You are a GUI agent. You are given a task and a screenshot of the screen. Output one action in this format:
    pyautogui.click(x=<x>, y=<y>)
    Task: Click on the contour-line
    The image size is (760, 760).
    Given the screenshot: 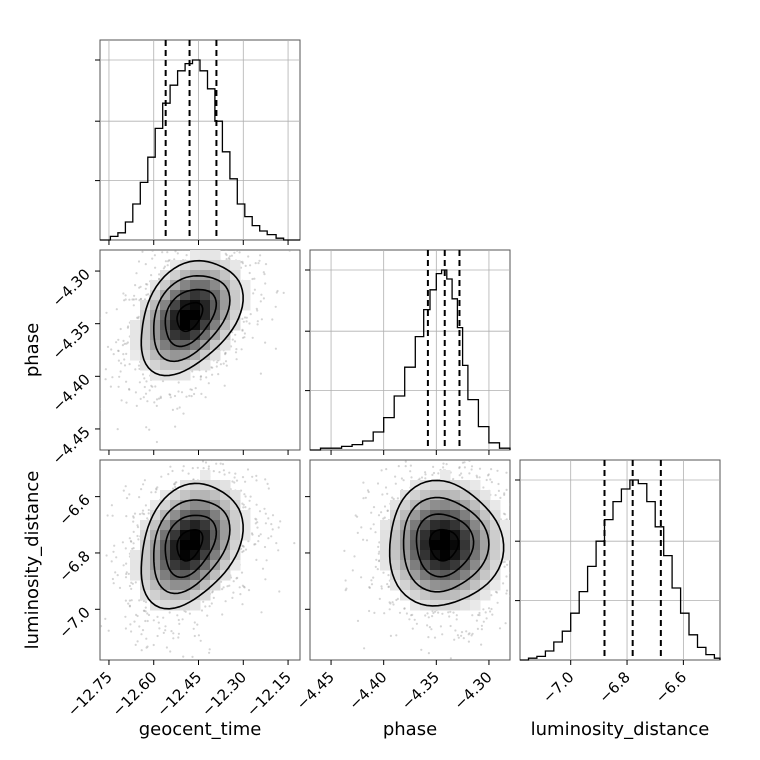 What is the action you would take?
    pyautogui.click(x=192, y=547)
    